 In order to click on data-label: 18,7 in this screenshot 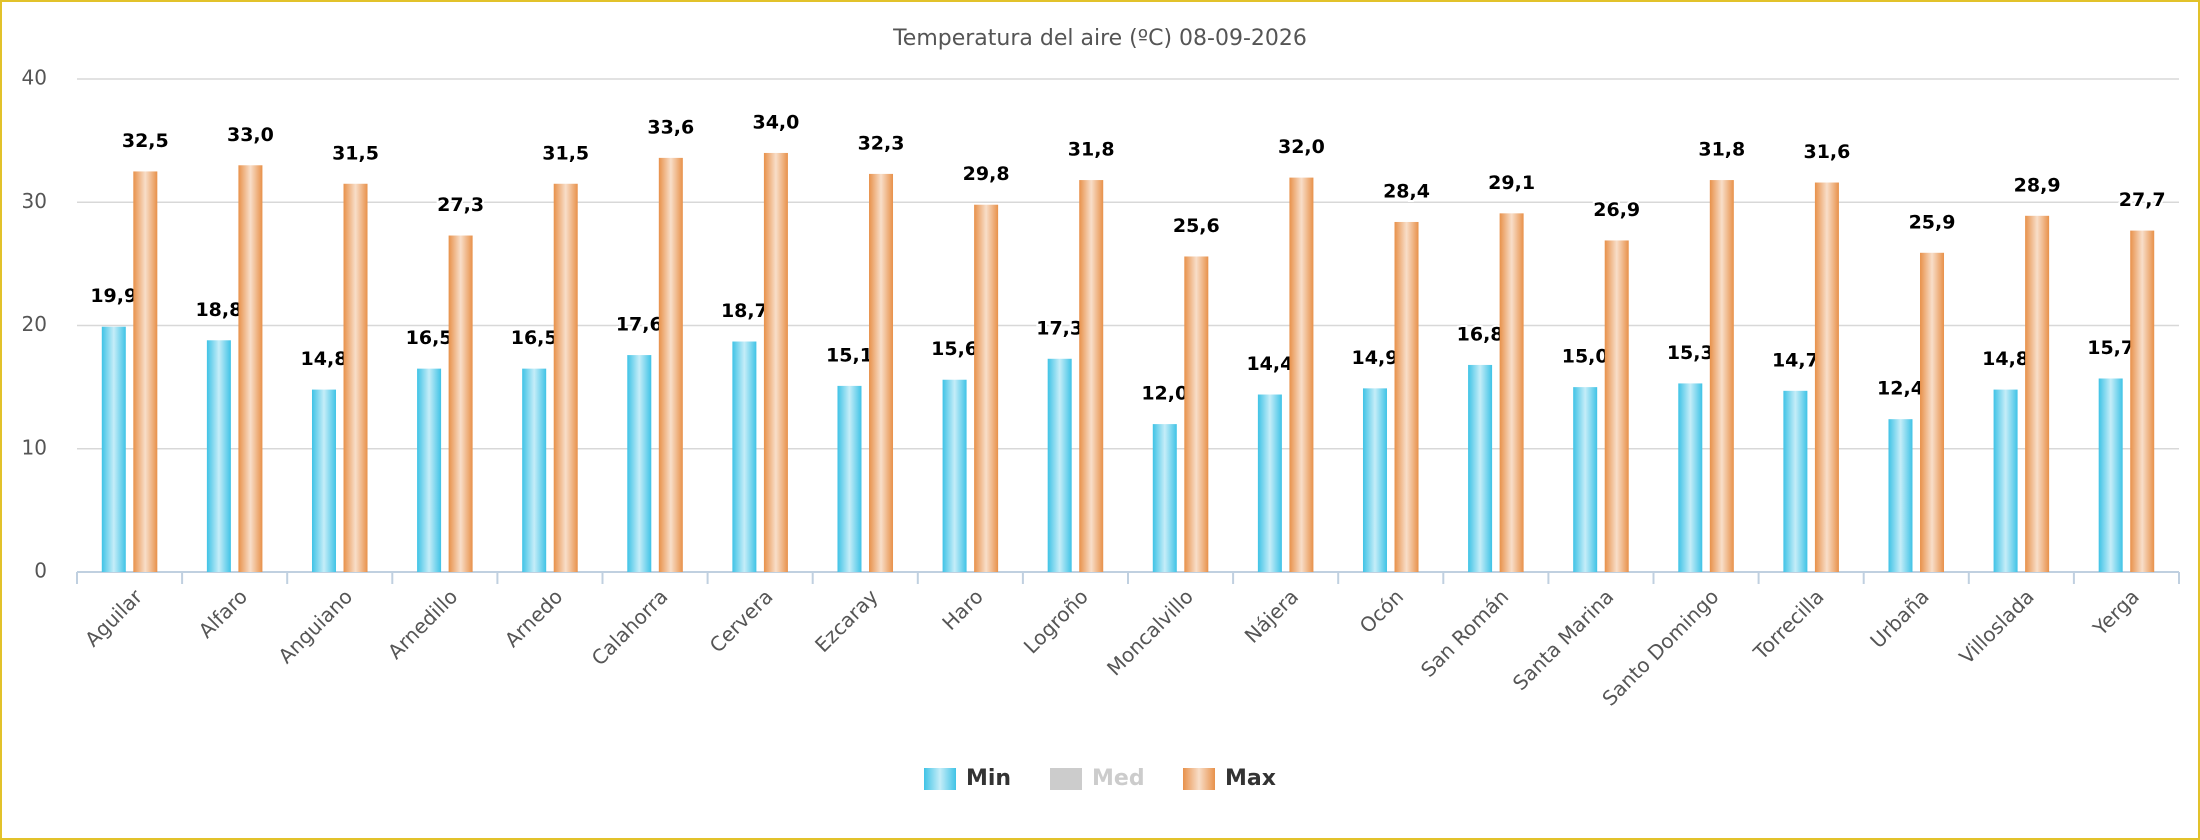, I will do `click(744, 311)`.